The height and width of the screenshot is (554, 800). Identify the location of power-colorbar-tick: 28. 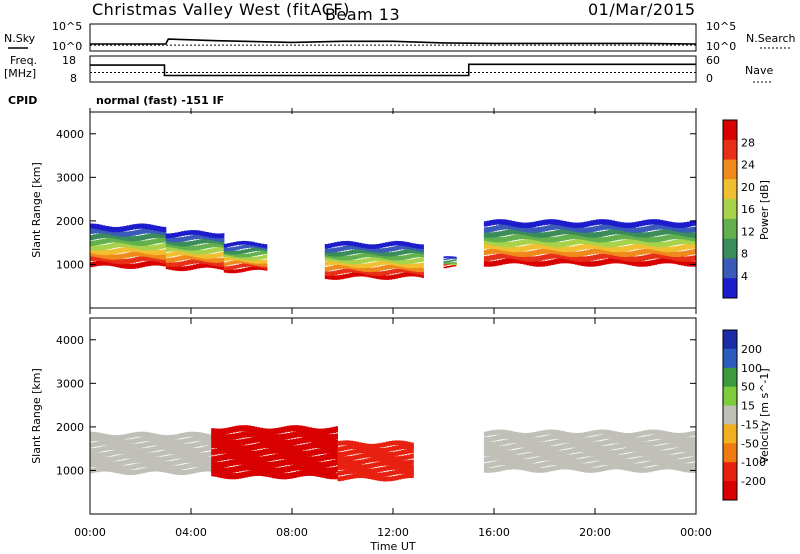
(748, 142).